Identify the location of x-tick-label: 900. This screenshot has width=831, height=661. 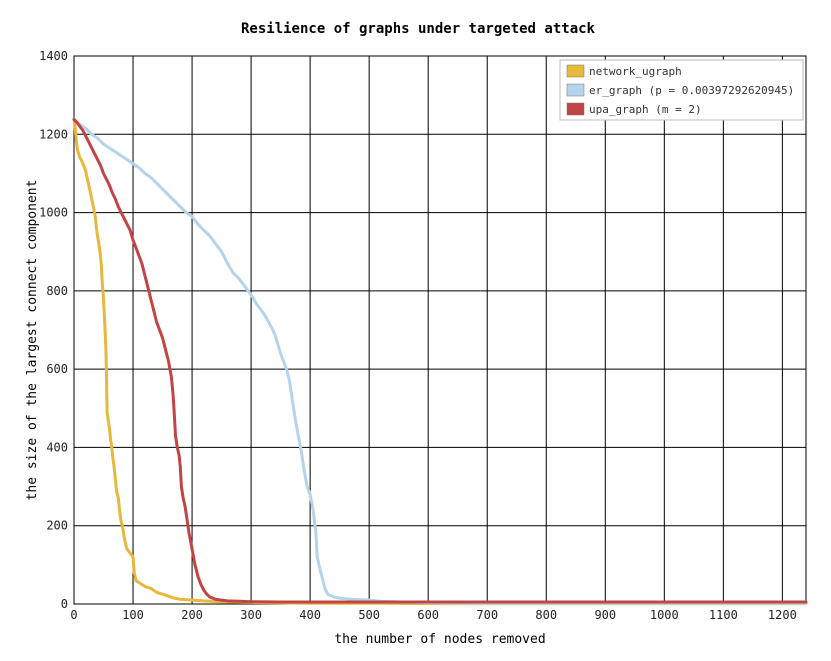
(605, 615).